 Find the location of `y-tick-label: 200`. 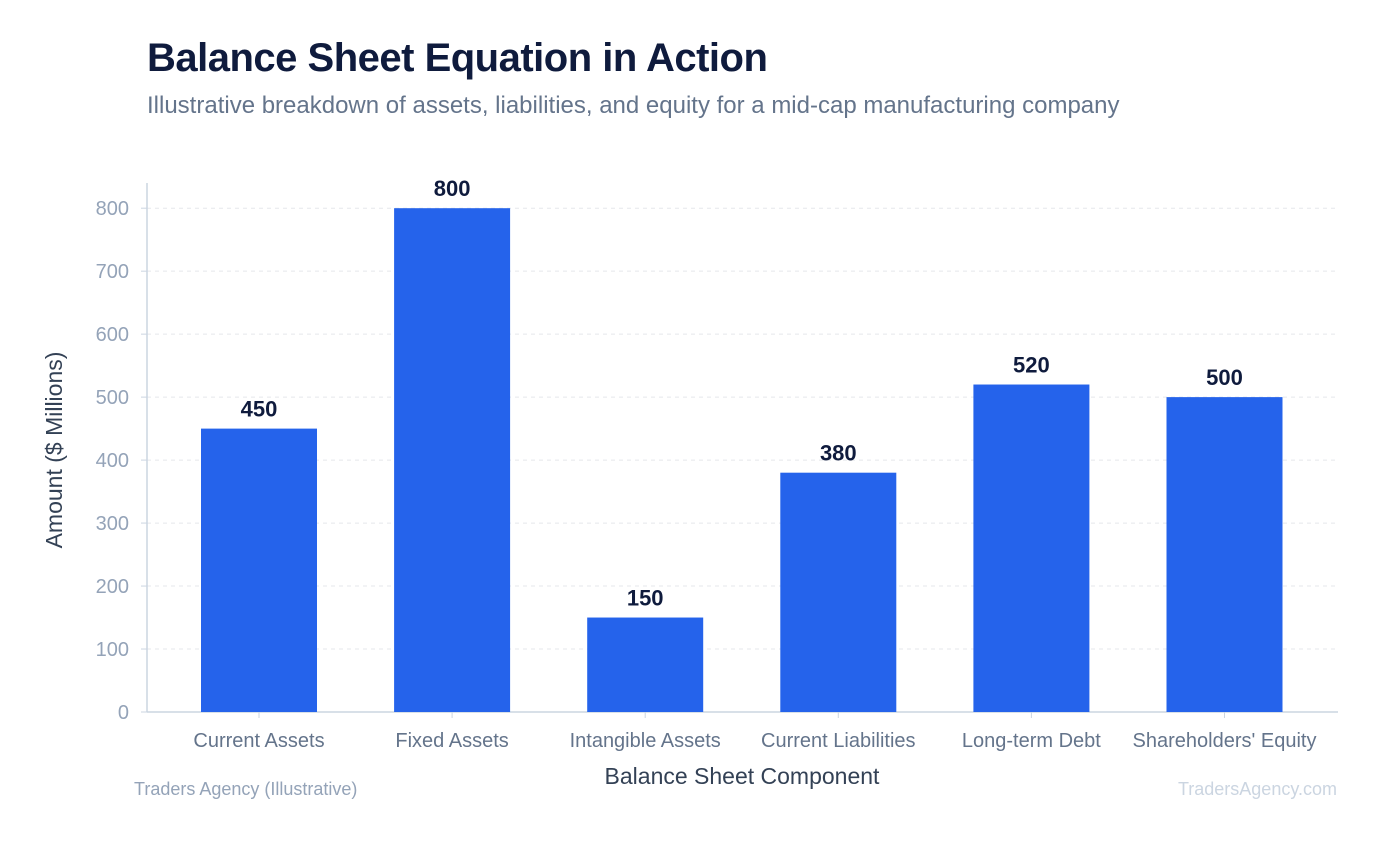

y-tick-label: 200 is located at coordinates (112, 587).